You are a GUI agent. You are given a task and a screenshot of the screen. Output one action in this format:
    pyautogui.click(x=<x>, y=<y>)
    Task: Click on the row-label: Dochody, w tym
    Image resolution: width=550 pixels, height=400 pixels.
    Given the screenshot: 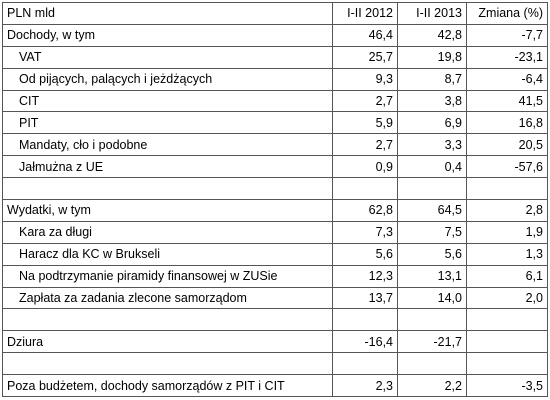 What is the action you would take?
    pyautogui.click(x=167, y=35)
    